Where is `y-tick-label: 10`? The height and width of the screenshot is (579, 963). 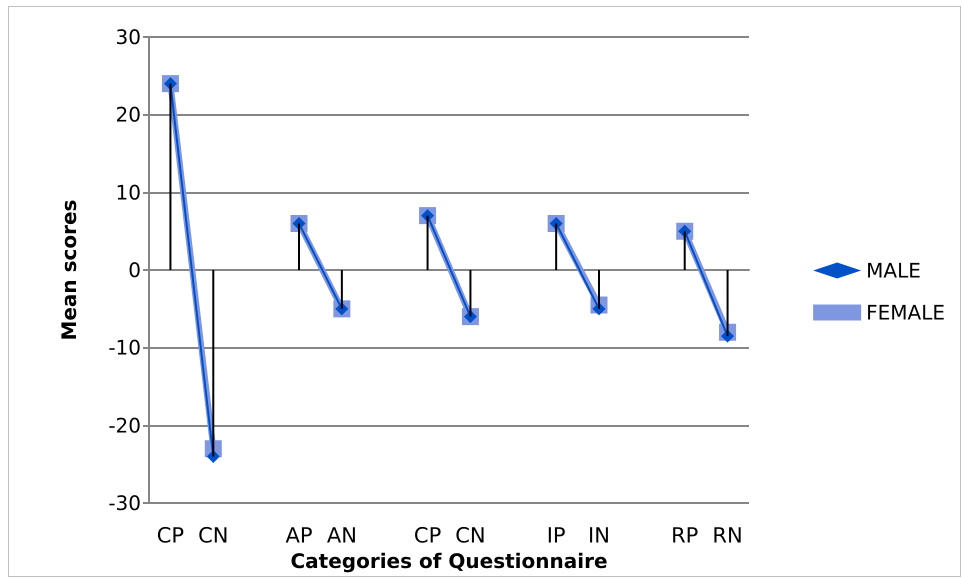
y-tick-label: 10 is located at coordinates (128, 192).